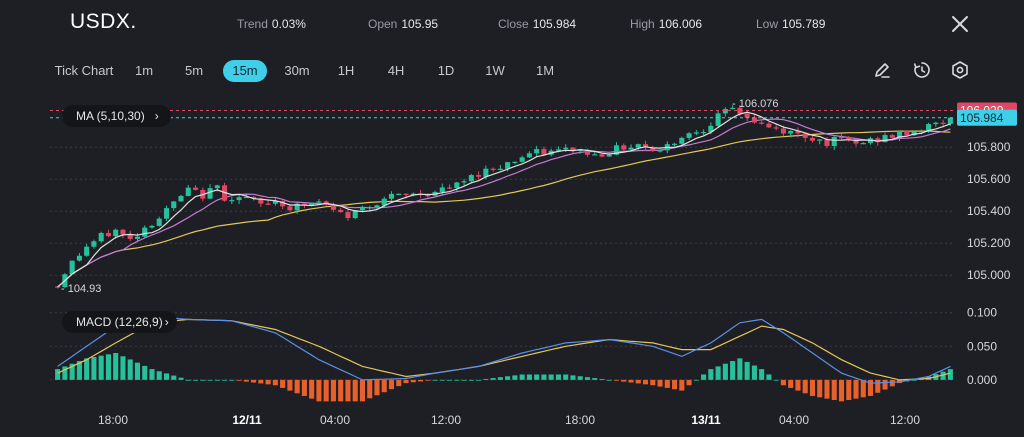 This screenshot has width=1024, height=437. What do you see at coordinates (495, 70) in the screenshot?
I see `tf-1w: 1W` at bounding box center [495, 70].